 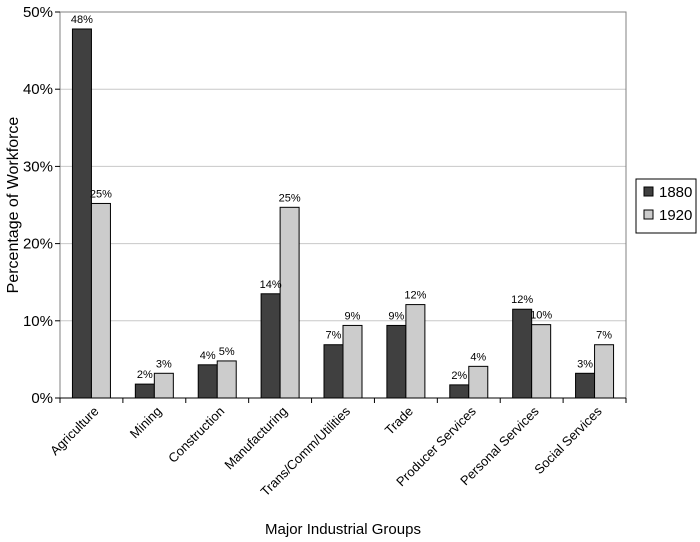 What do you see at coordinates (396, 316) in the screenshot?
I see `data-label-1880-trade: 9%` at bounding box center [396, 316].